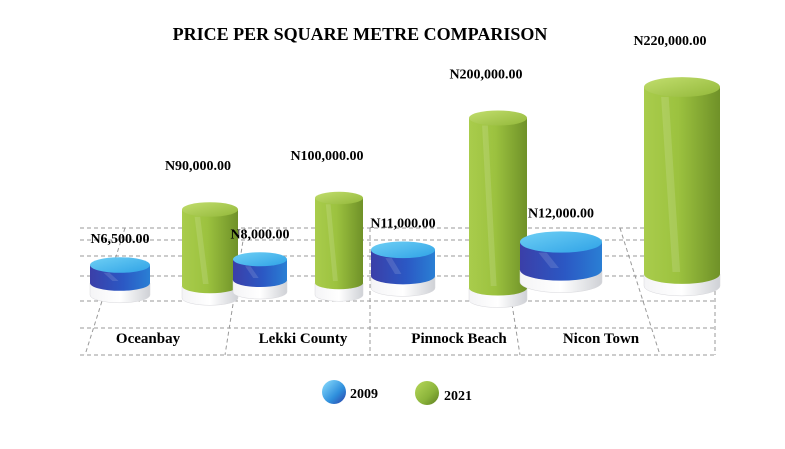  I want to click on legend-label-2009: 2009, so click(364, 394).